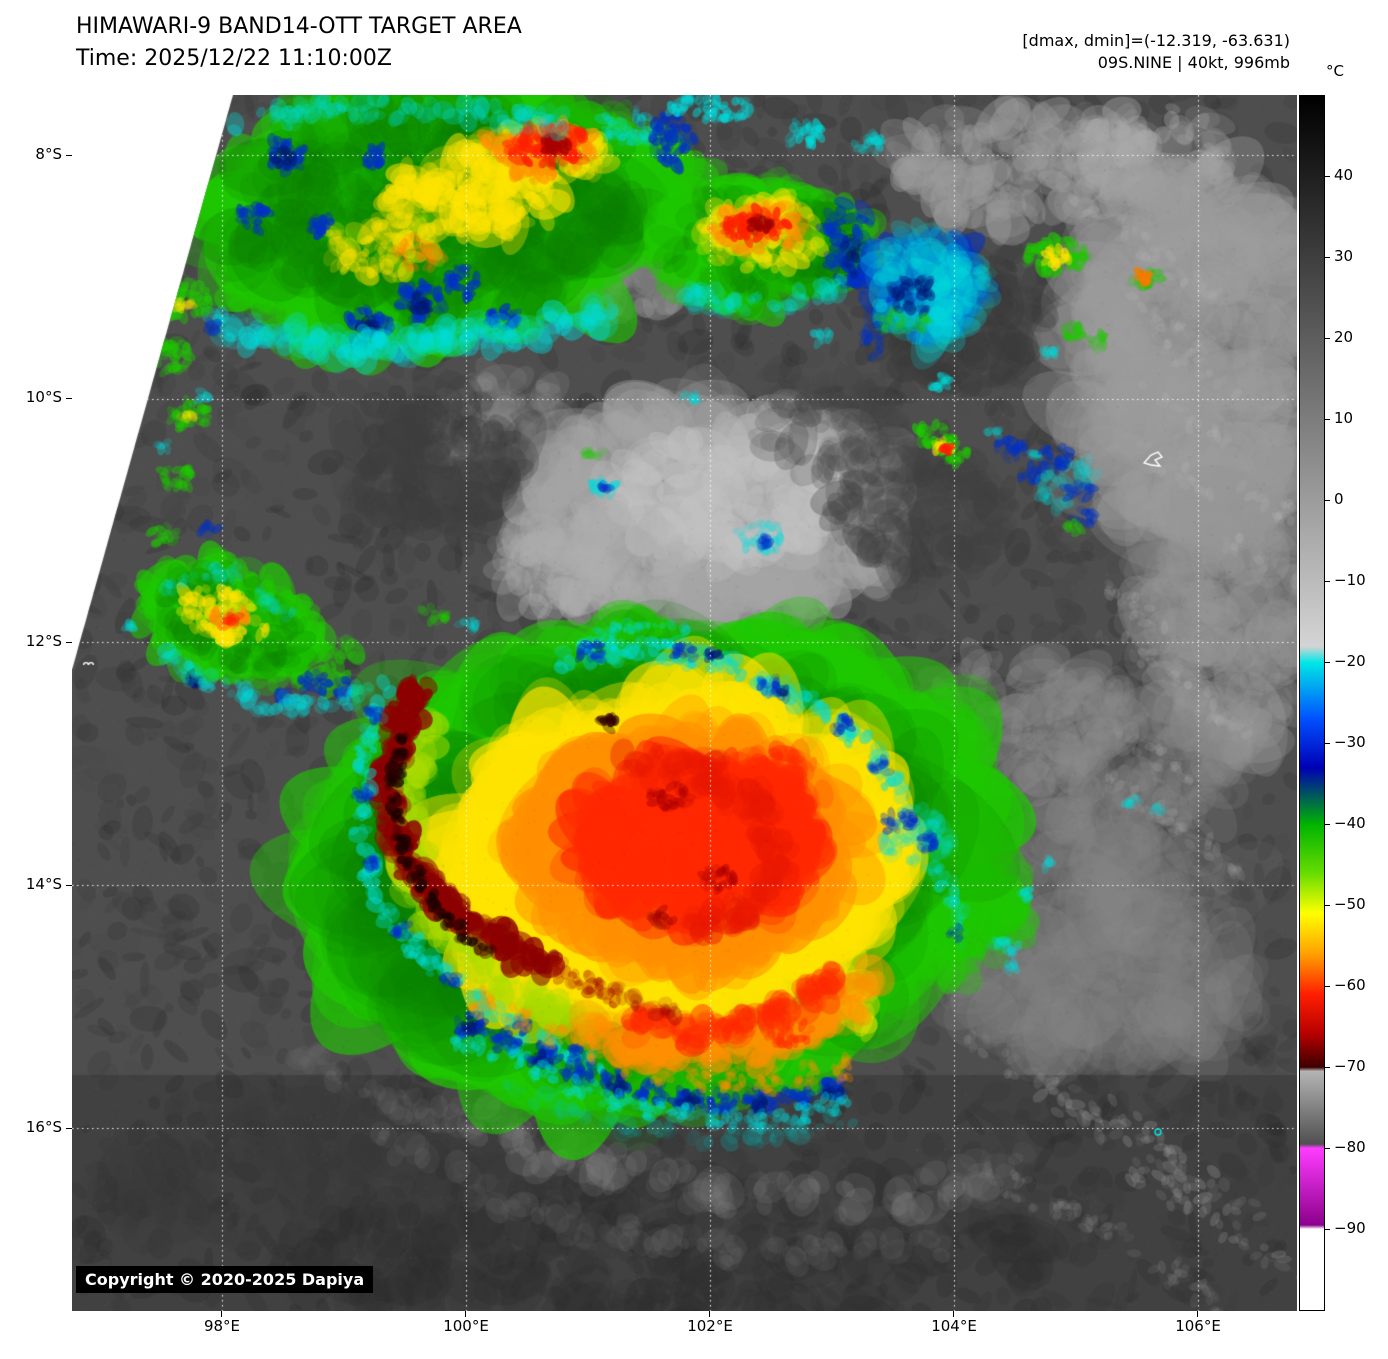 The image size is (1388, 1359). I want to click on lon-label: 104°E, so click(954, 1326).